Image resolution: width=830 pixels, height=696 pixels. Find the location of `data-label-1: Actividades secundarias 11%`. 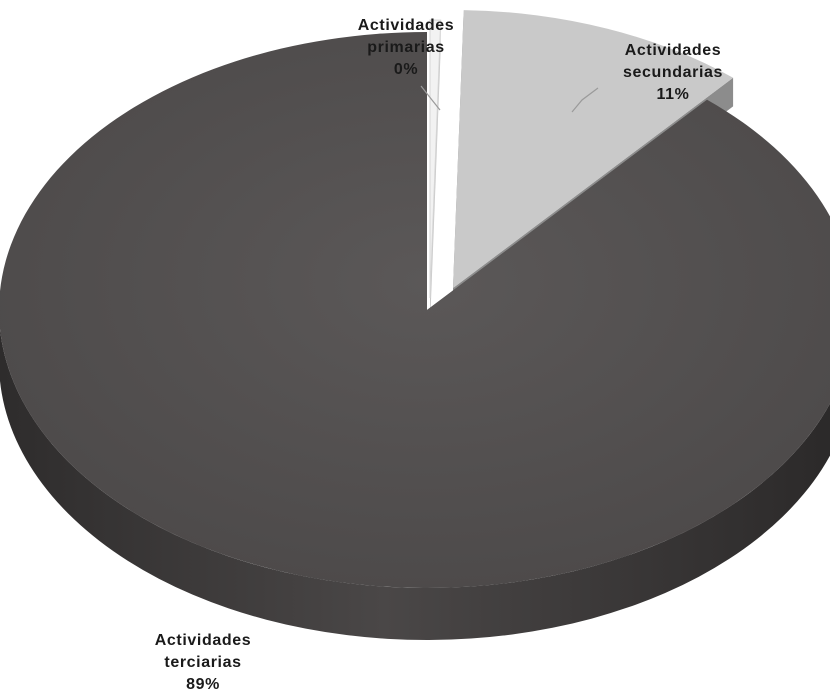

data-label-1: Actividades secundarias 11% is located at coordinates (673, 72).